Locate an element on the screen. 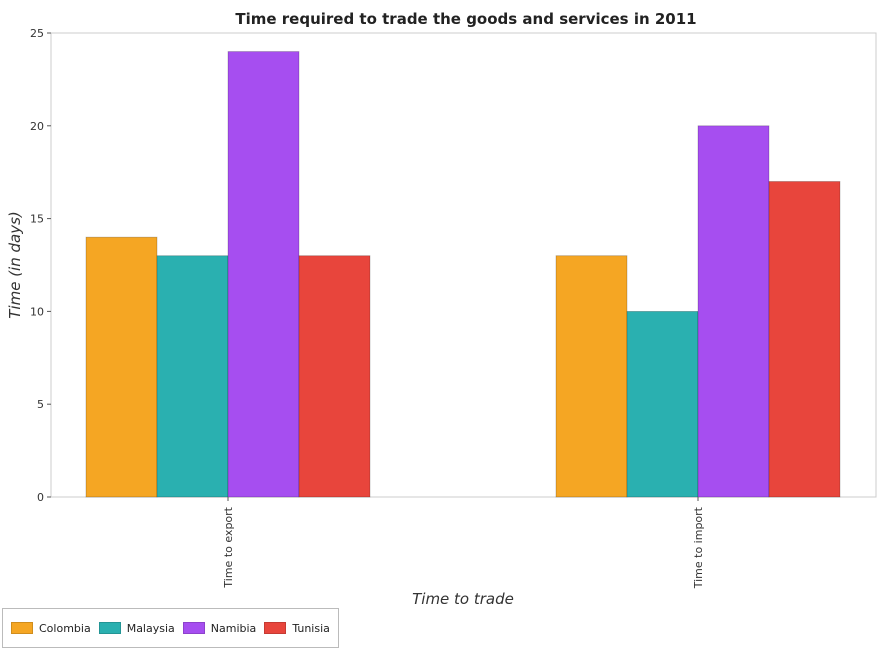 This screenshot has height=650, width=881. x-axis-label: Time to trade is located at coordinates (463, 599).